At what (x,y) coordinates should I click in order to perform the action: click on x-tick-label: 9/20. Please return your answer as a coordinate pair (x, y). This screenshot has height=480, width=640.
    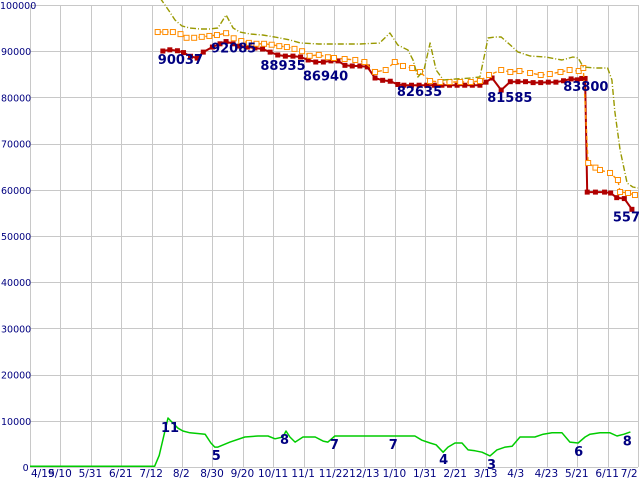
    Looking at the image, I should click on (243, 474).